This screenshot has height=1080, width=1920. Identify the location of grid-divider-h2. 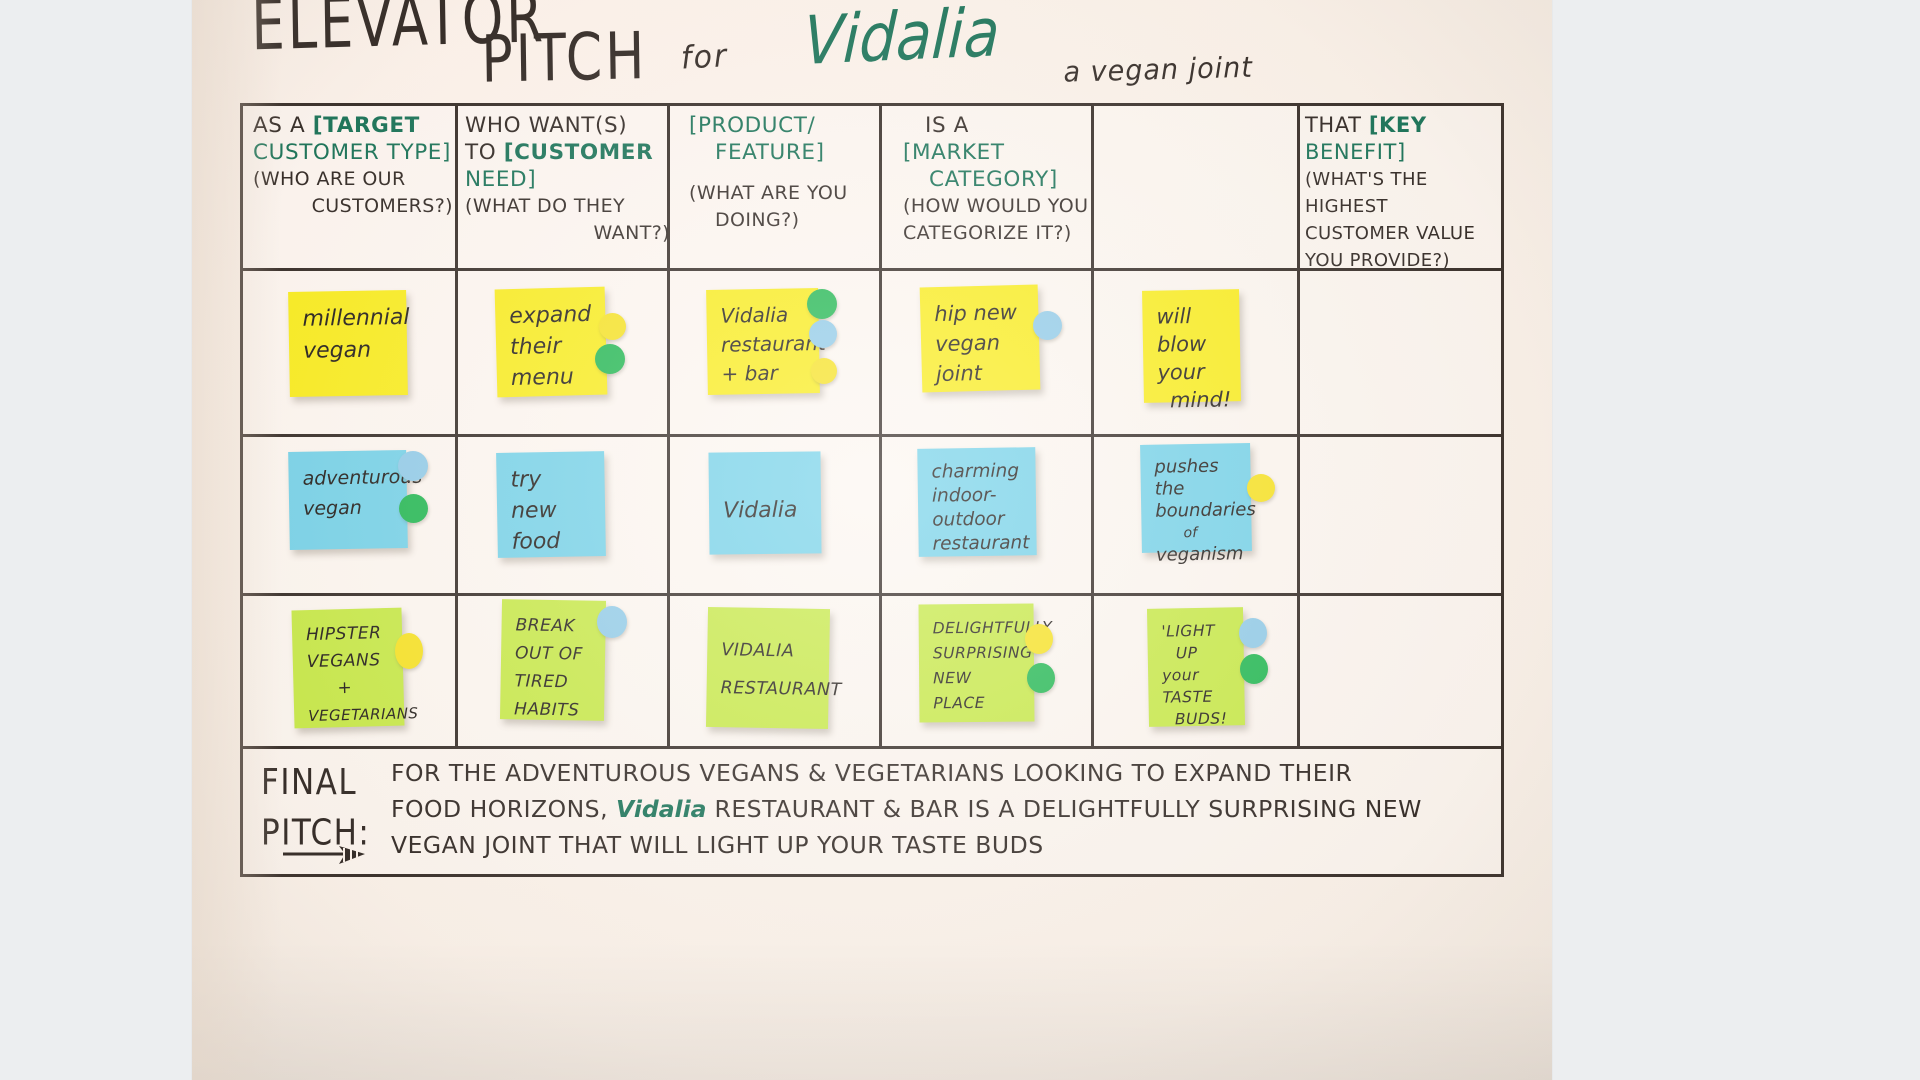
(872, 435).